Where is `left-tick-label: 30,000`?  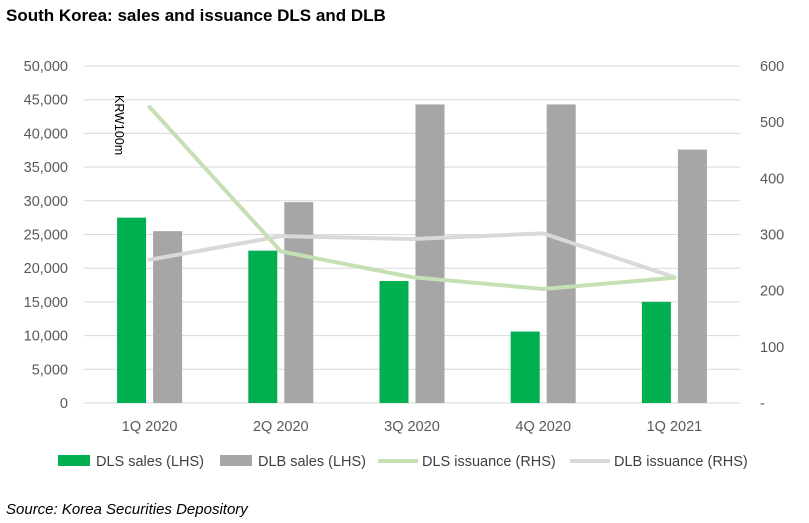 left-tick-label: 30,000 is located at coordinates (46, 202).